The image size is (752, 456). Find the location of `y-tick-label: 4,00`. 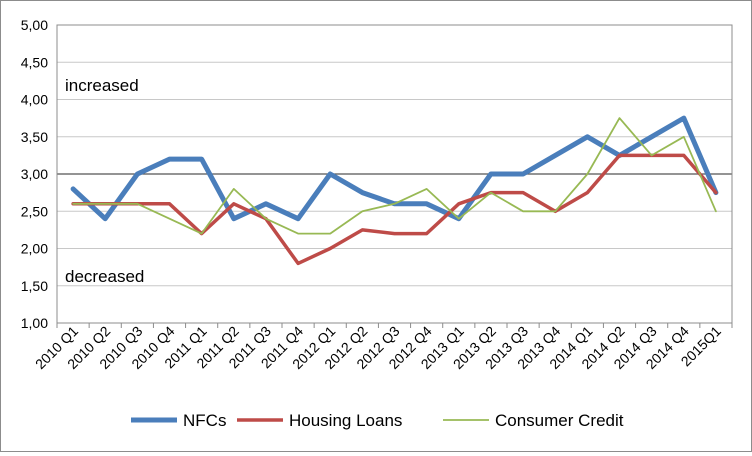

y-tick-label: 4,00 is located at coordinates (34, 100).